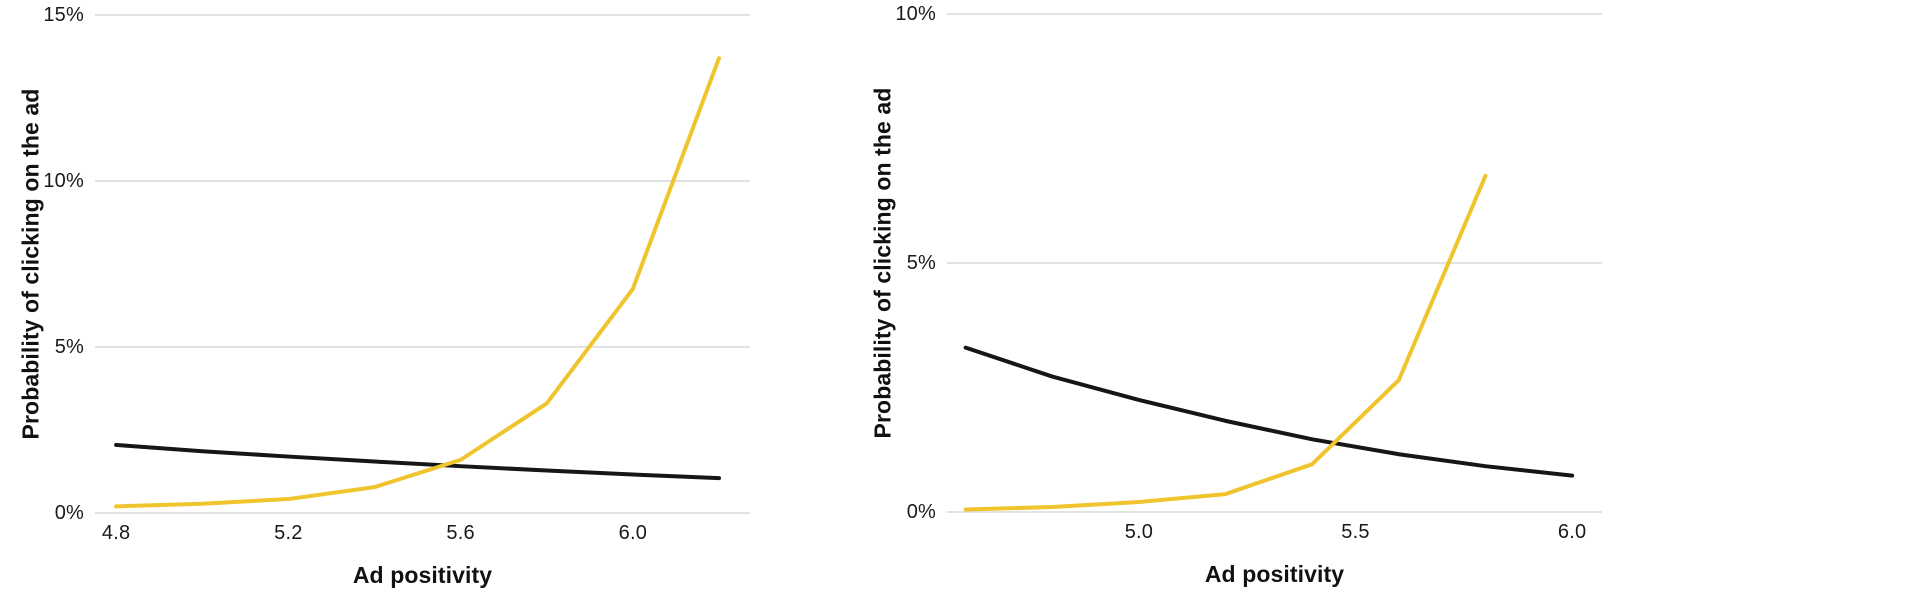 The image size is (1920, 599). Describe the element at coordinates (460, 533) in the screenshot. I see `x-tick-label: 5.6` at that location.